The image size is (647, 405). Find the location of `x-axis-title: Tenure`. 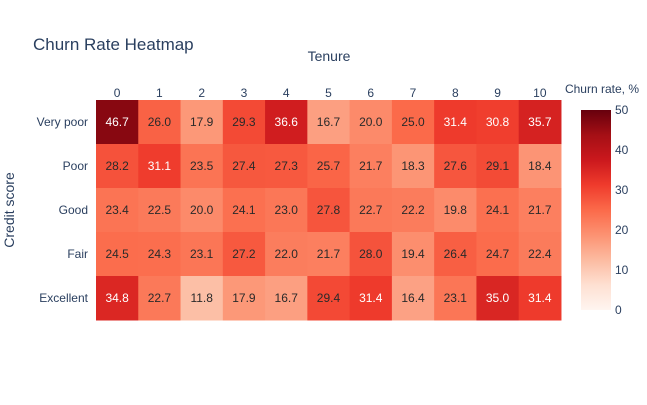

x-axis-title: Tenure is located at coordinates (329, 56).